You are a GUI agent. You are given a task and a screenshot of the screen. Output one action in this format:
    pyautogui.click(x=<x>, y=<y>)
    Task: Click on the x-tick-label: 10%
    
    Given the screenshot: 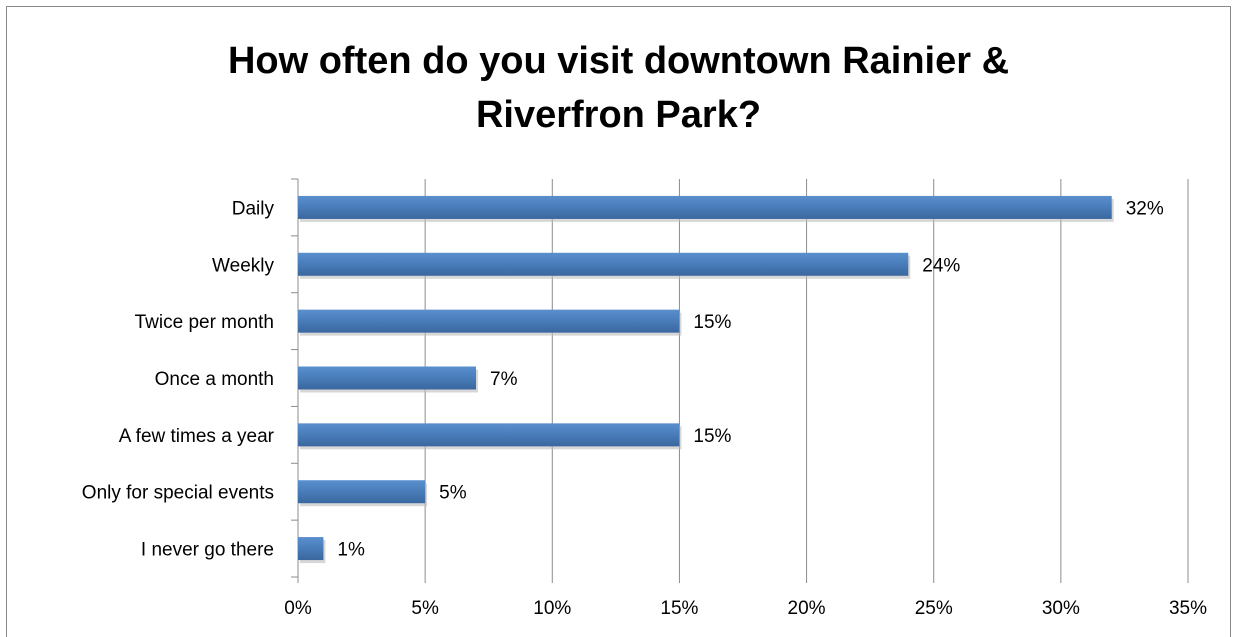 What is the action you would take?
    pyautogui.click(x=552, y=608)
    